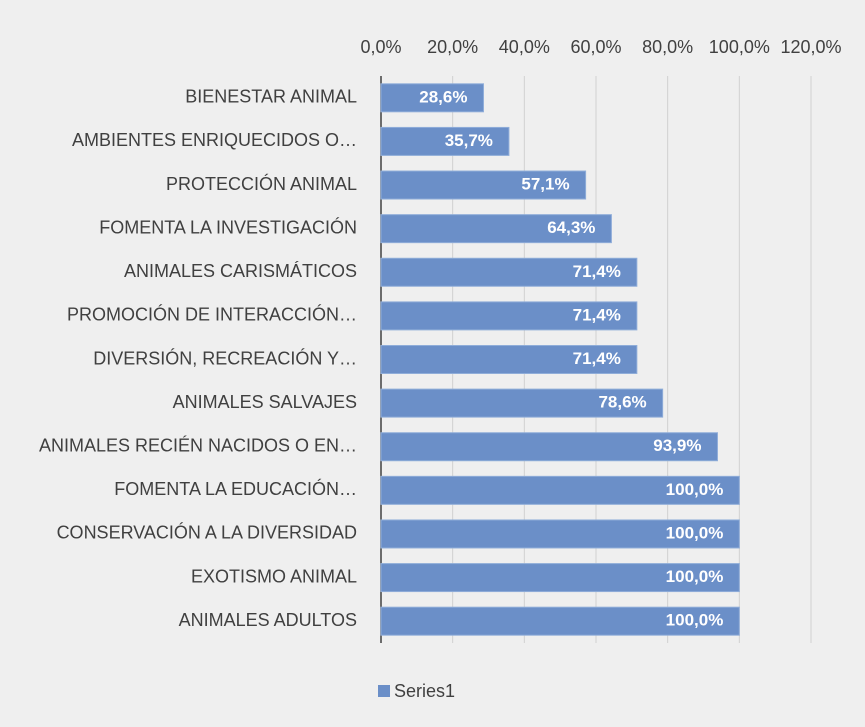 The width and height of the screenshot is (865, 727). What do you see at coordinates (265, 402) in the screenshot?
I see `y-tick-label: ANIMALES SALVAJES` at bounding box center [265, 402].